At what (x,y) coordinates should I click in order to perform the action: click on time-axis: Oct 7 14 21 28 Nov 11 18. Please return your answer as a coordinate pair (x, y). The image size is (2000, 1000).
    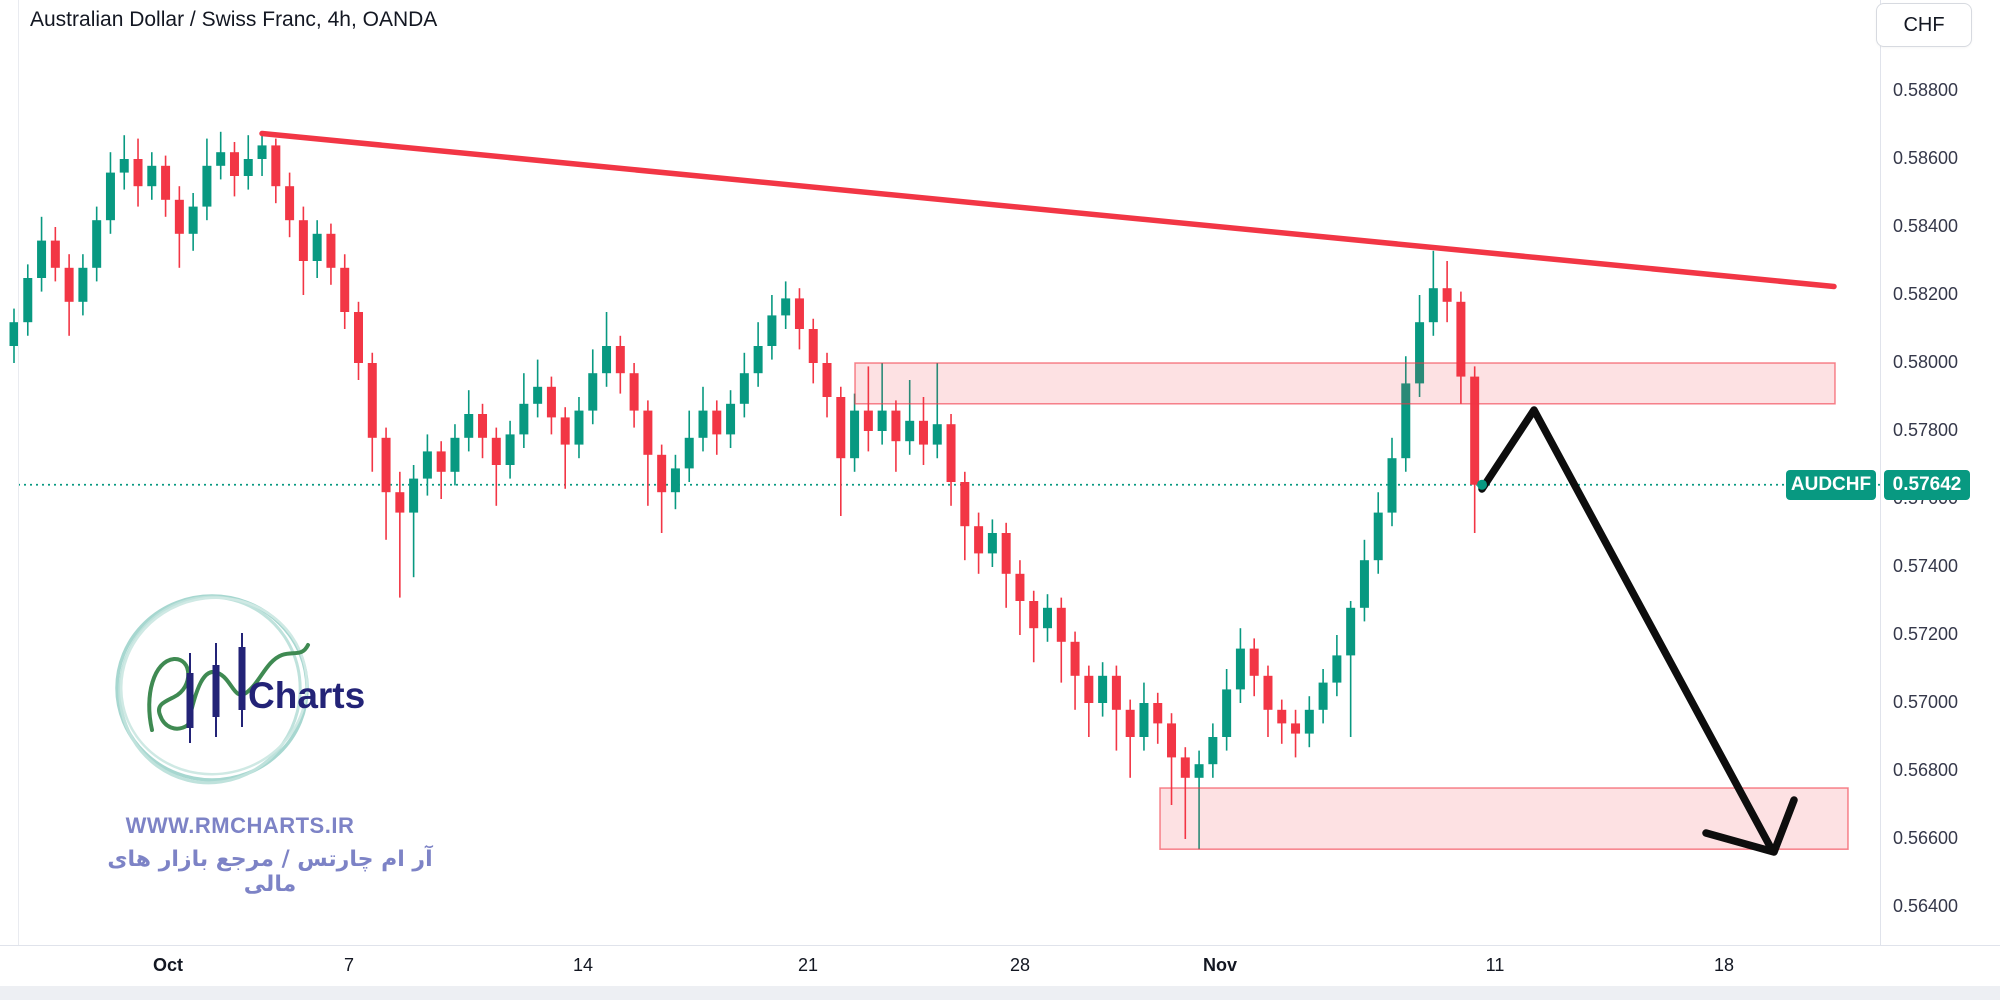
    Looking at the image, I should click on (1000, 966).